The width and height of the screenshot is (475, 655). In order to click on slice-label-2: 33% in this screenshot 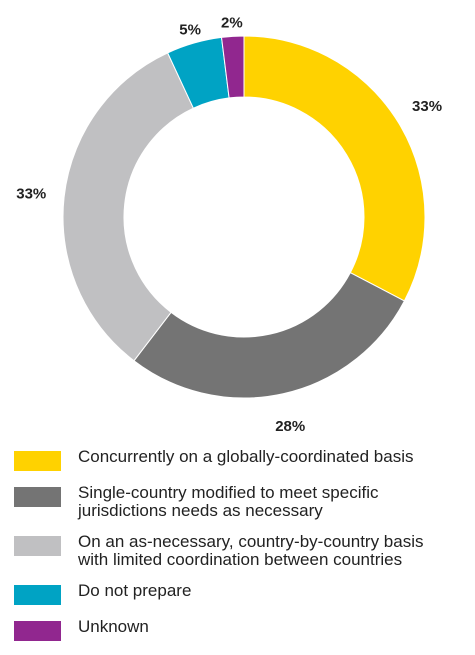, I will do `click(31, 194)`.